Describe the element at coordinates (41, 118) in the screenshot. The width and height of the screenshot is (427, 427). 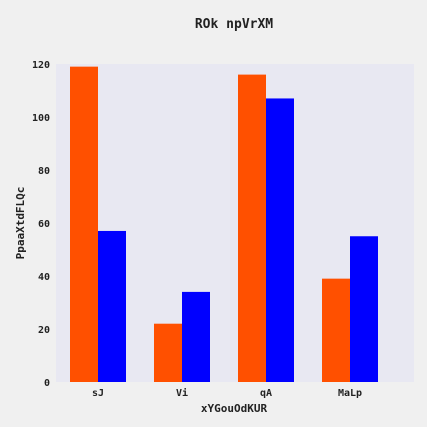
I see `y-tick-label: 100` at that location.